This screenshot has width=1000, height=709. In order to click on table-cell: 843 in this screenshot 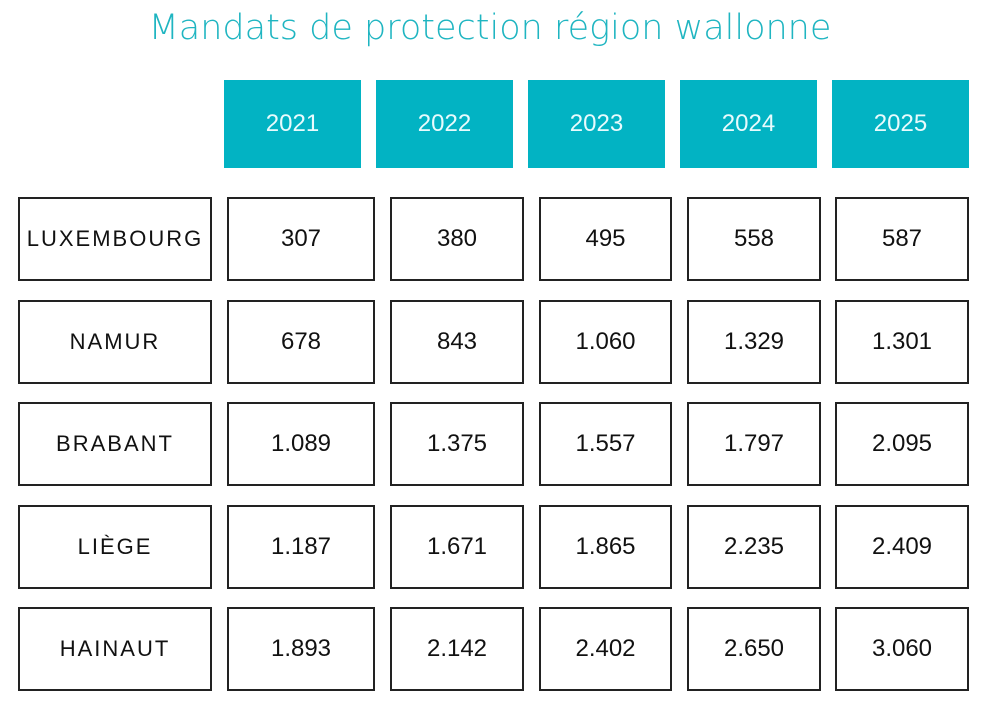, I will do `click(457, 342)`.